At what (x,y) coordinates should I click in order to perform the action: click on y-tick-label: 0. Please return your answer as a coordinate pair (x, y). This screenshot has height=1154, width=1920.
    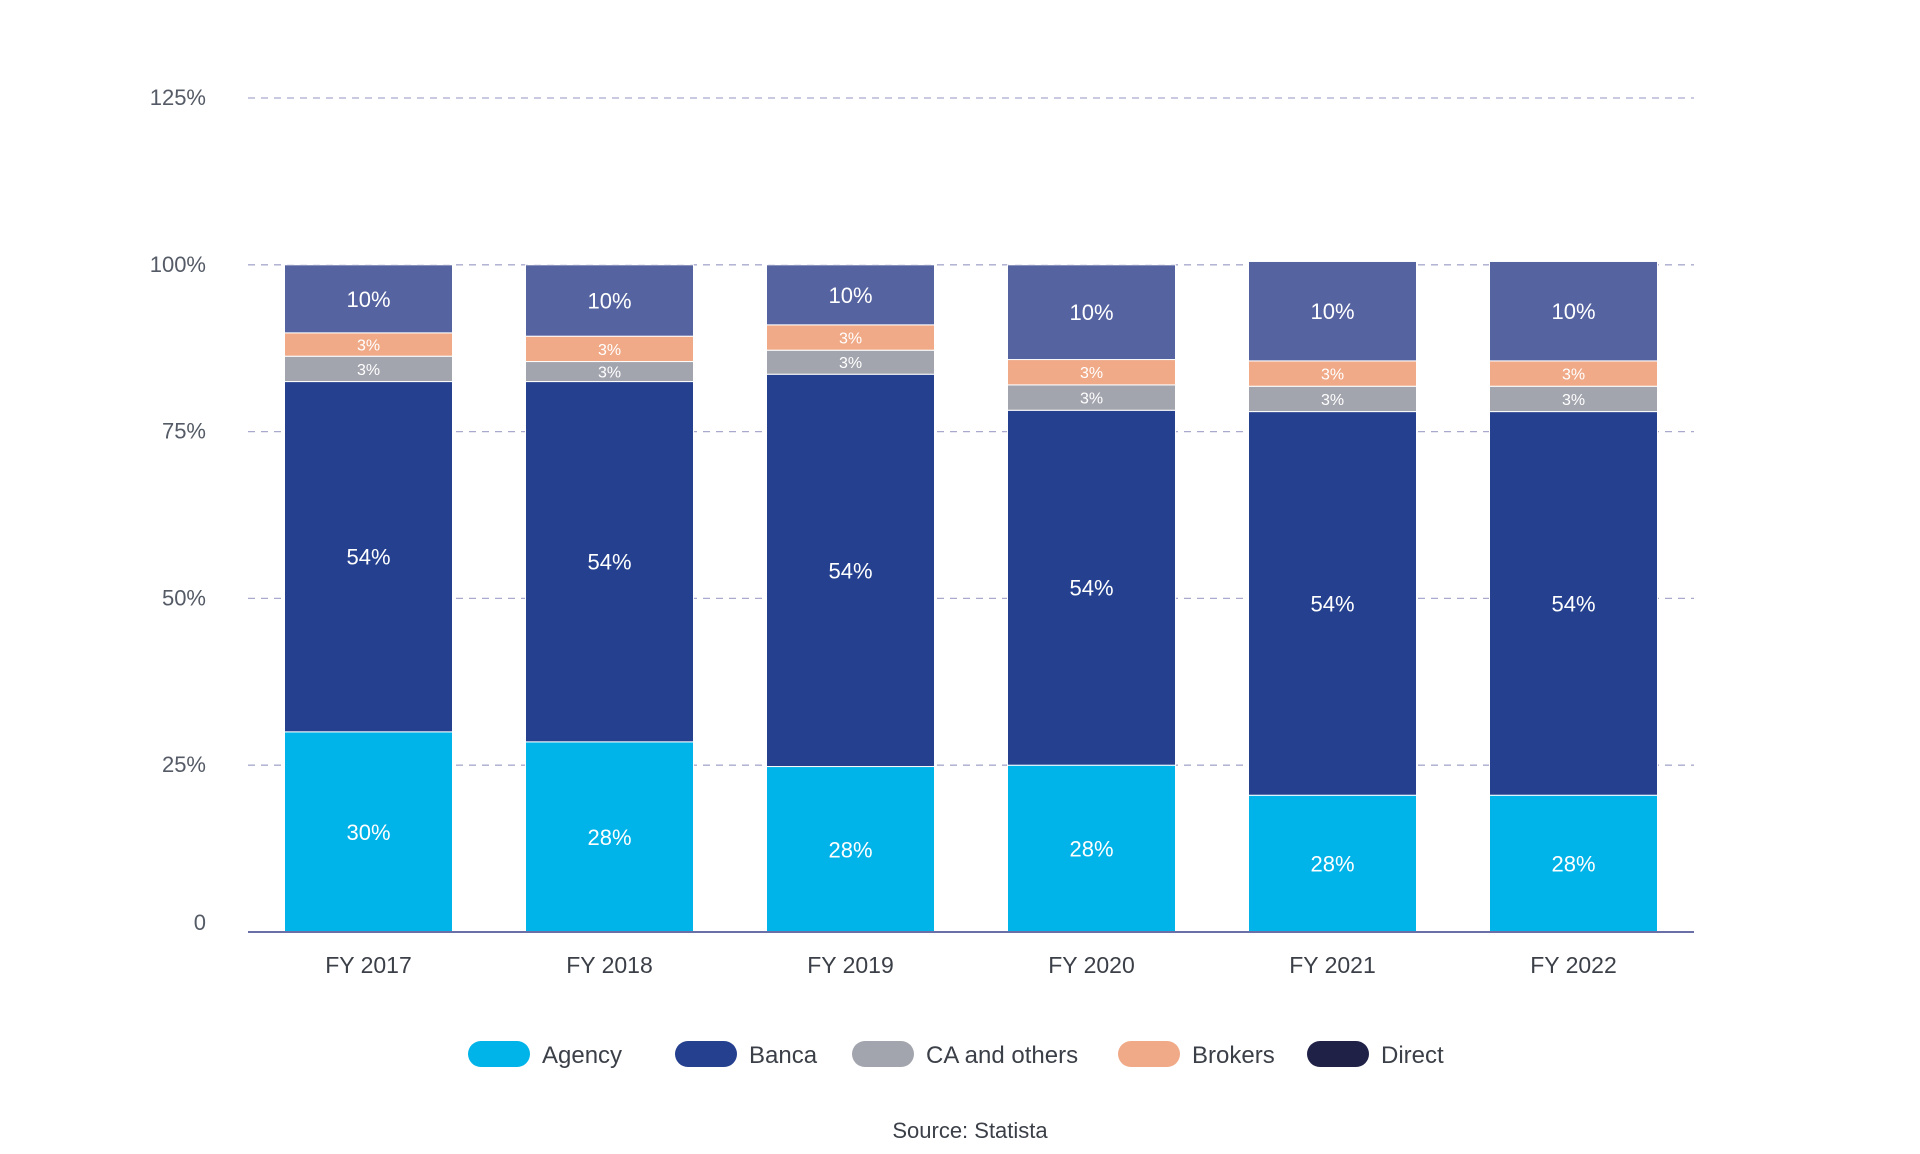
    Looking at the image, I should click on (200, 922).